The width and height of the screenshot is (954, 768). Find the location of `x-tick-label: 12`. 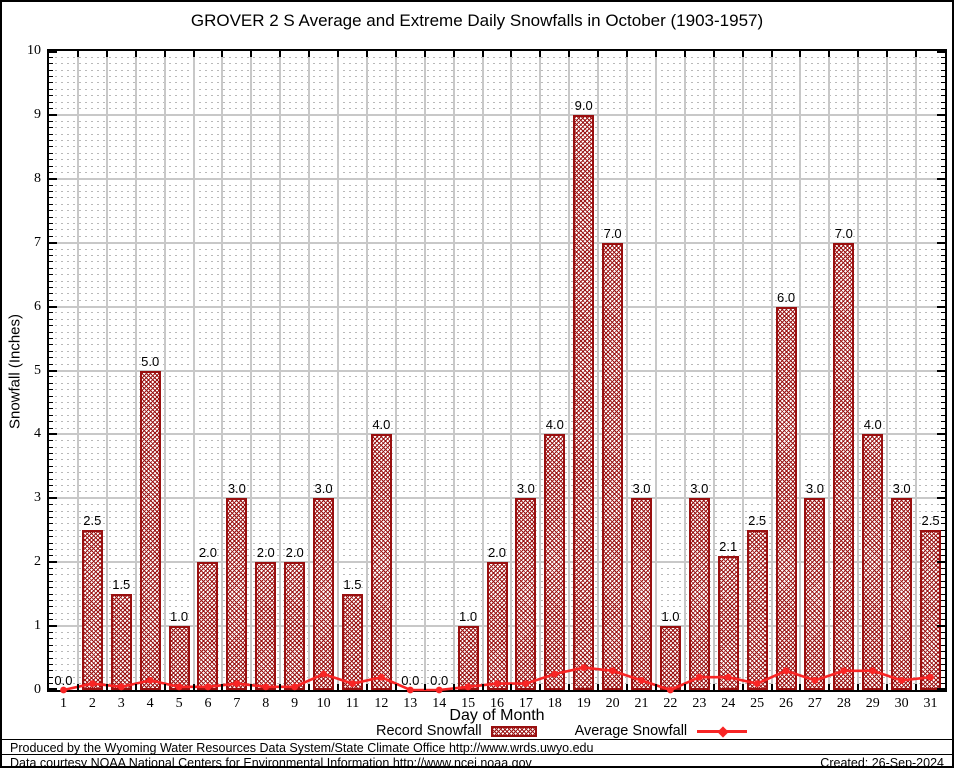

x-tick-label: 12 is located at coordinates (381, 703).